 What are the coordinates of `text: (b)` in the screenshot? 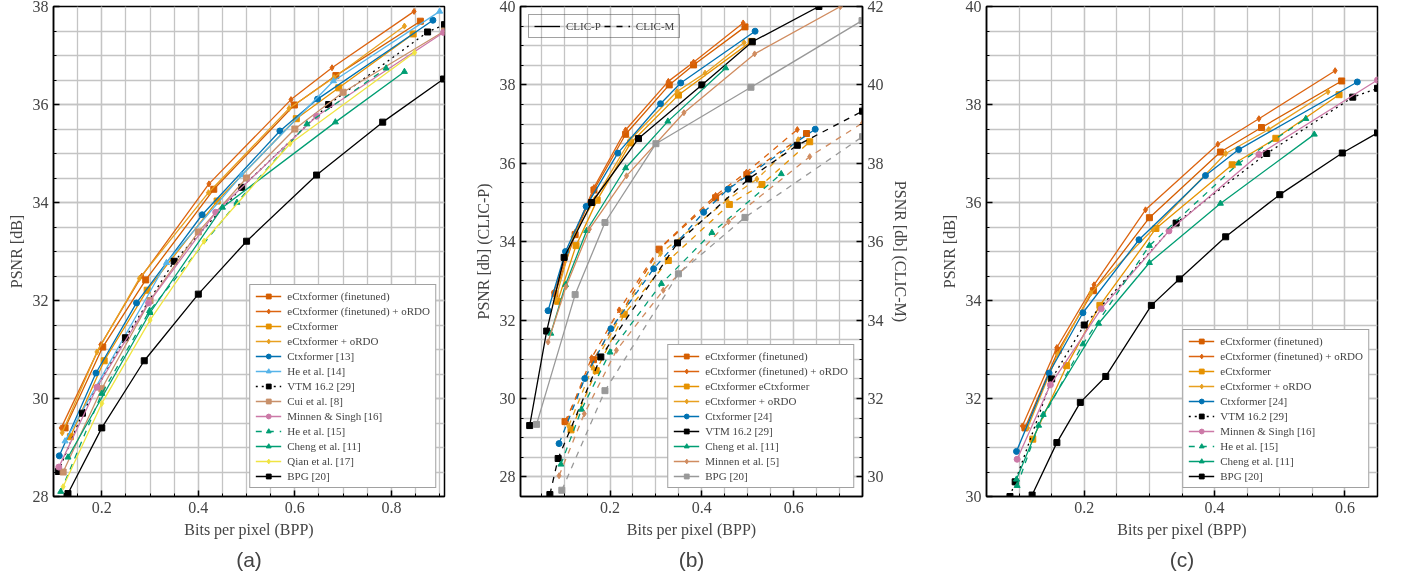 It's located at (691, 559).